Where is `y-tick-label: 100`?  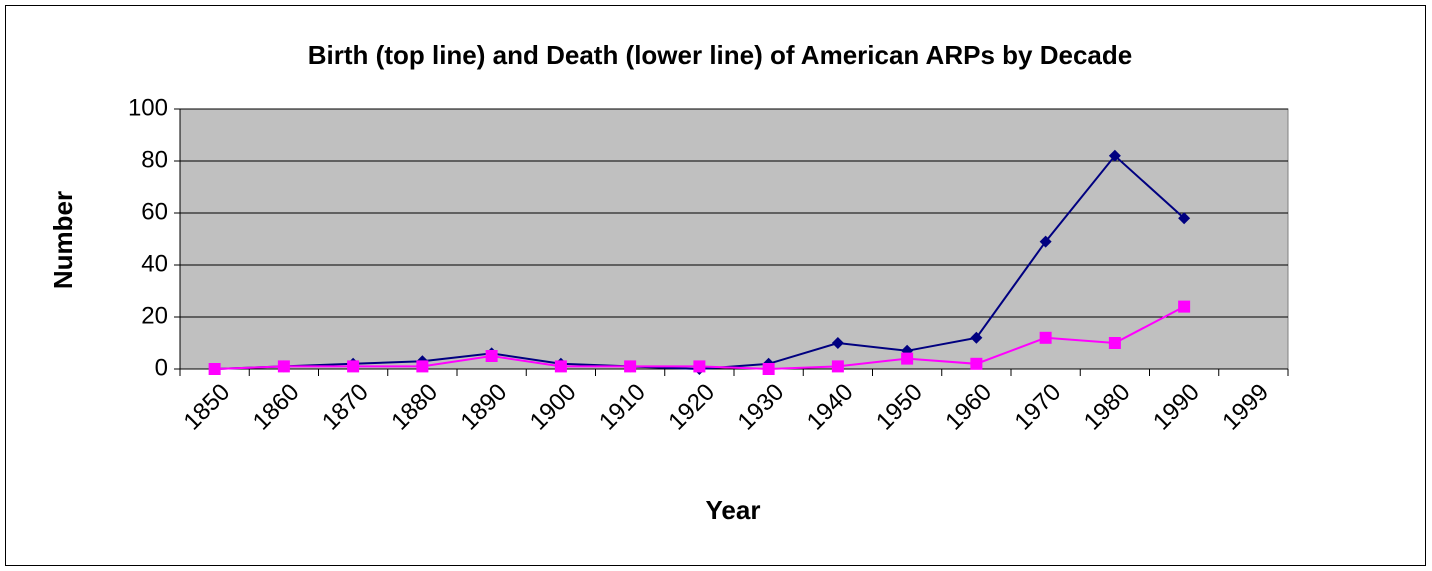 y-tick-label: 100 is located at coordinates (148, 107).